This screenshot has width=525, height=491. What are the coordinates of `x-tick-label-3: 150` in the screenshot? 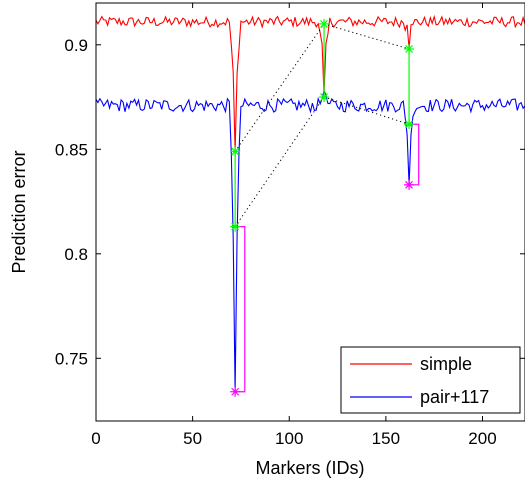 It's located at (386, 438).